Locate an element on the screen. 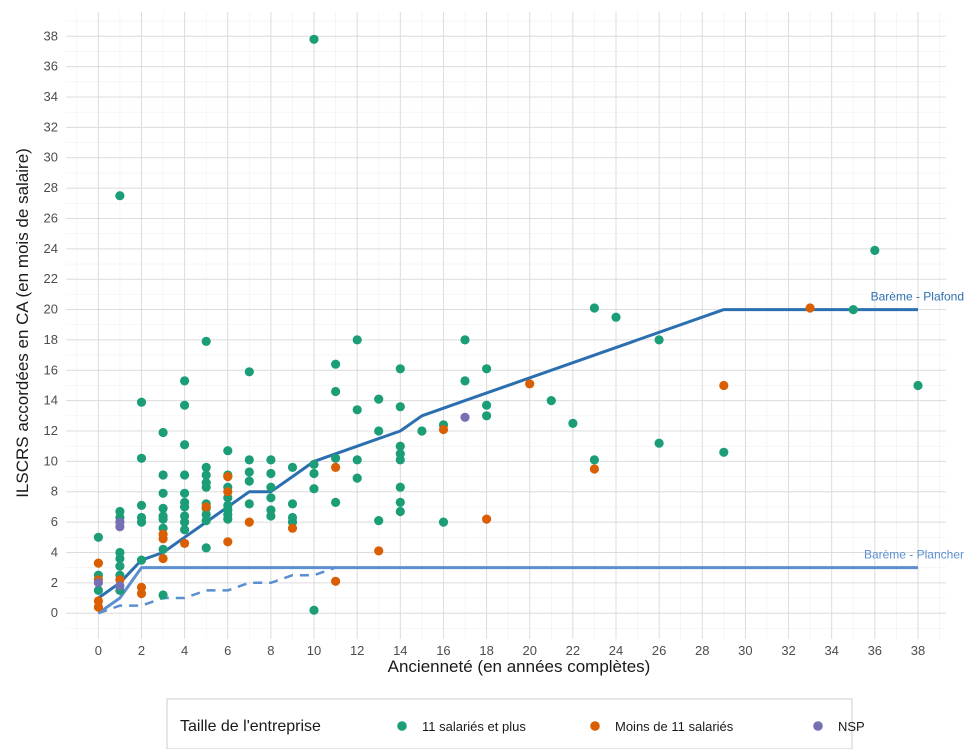  bareme-line-label: Barème - Plancher is located at coordinates (914, 555).